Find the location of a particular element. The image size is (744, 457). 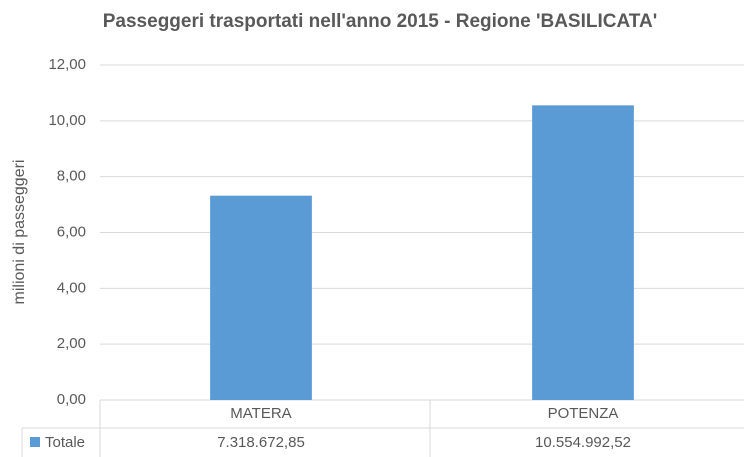

y-axis-label: milioni di passeggeri is located at coordinates (19, 232).